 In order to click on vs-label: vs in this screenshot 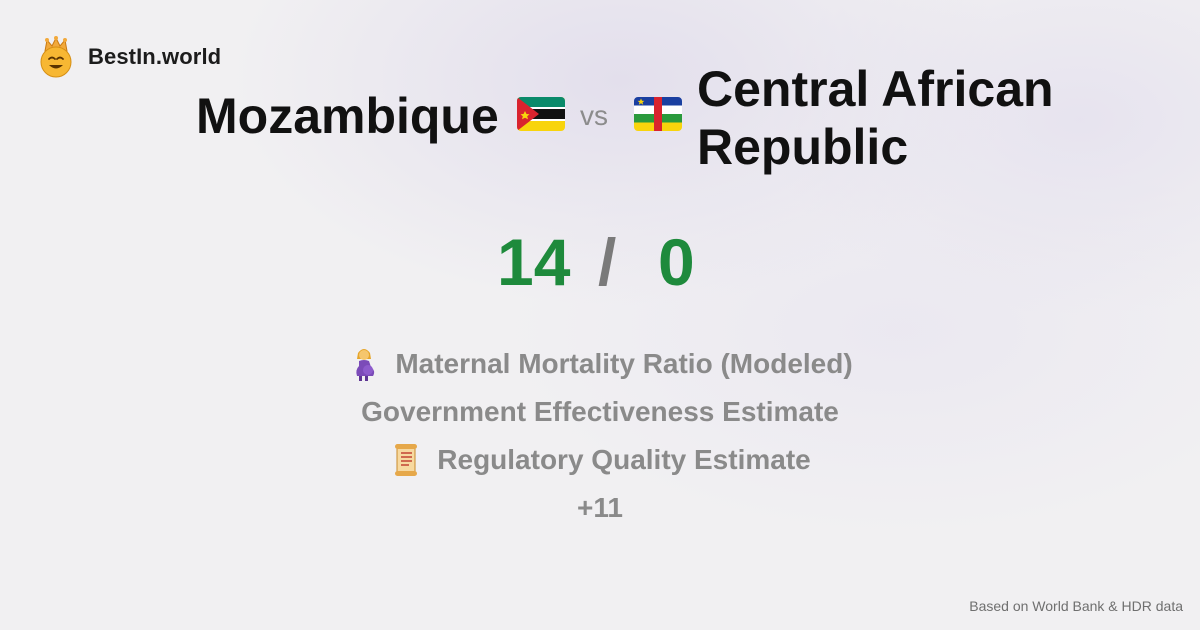, I will do `click(594, 115)`.